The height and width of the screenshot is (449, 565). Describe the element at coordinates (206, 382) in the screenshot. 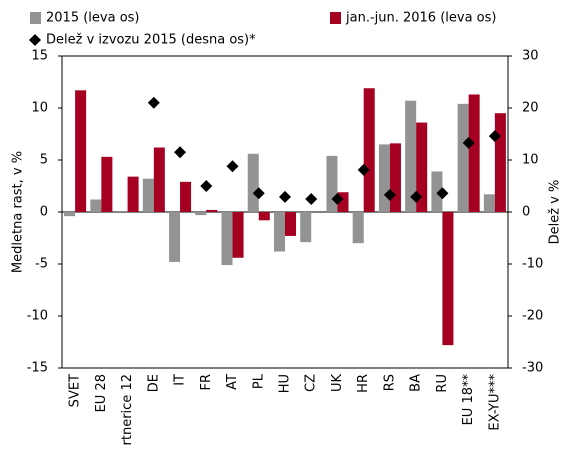

I see `x-tick-label: FR` at that location.